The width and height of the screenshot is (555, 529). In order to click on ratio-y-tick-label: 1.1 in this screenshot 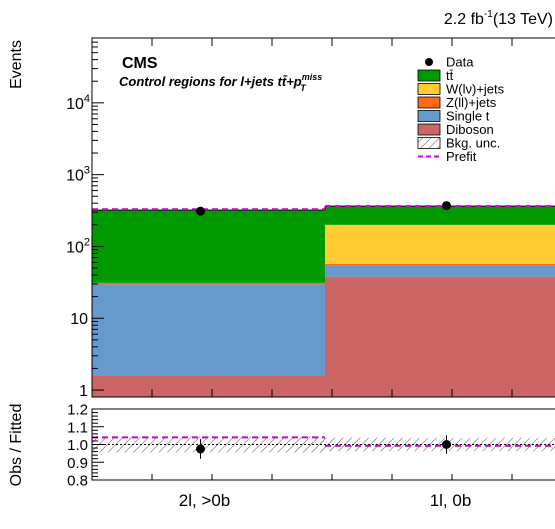, I will do `click(77, 427)`.